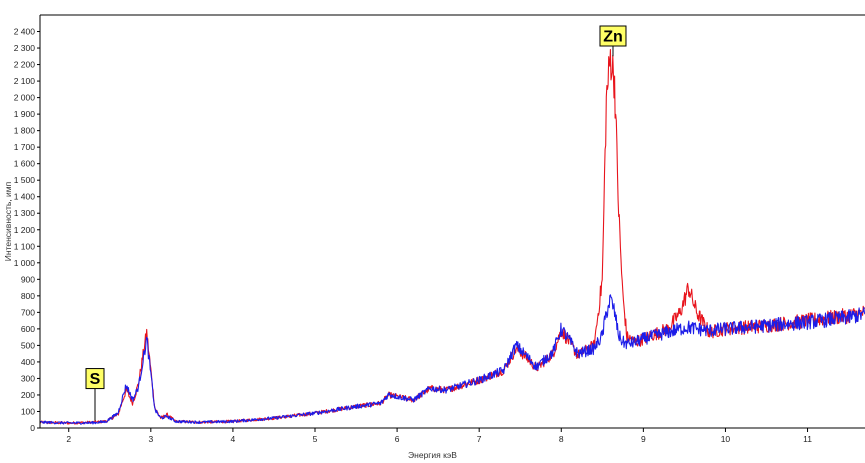 The image size is (865, 463). I want to click on y-tick-label: 1 700, so click(25, 147).